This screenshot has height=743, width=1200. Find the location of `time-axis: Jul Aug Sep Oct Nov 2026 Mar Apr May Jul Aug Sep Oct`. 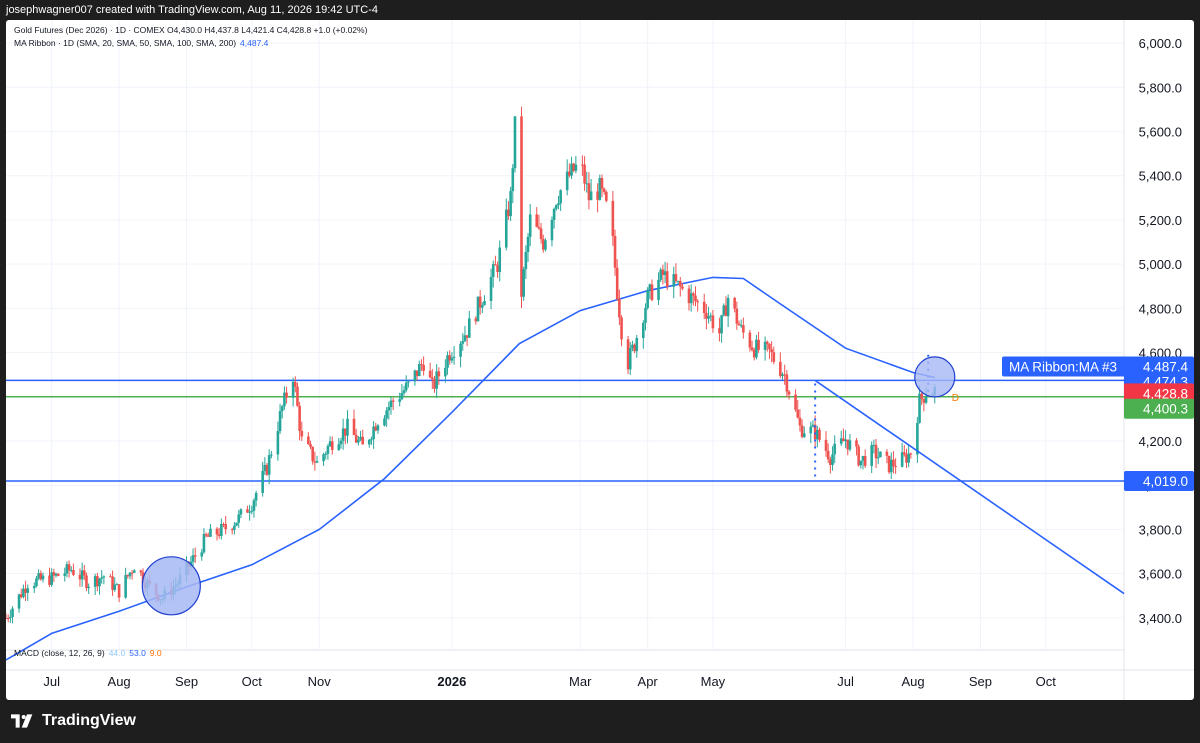

time-axis: Jul Aug Sep Oct Nov 2026 Mar Apr May Jul Aug Sep Oct is located at coordinates (549, 681).